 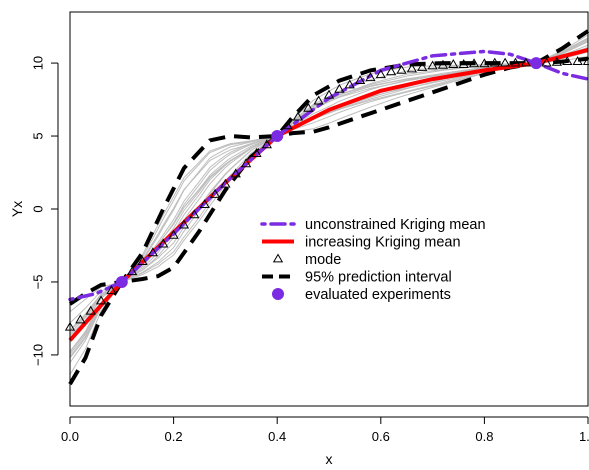 I want to click on legend-label: unconstrained Kriging mean, so click(x=395, y=225).